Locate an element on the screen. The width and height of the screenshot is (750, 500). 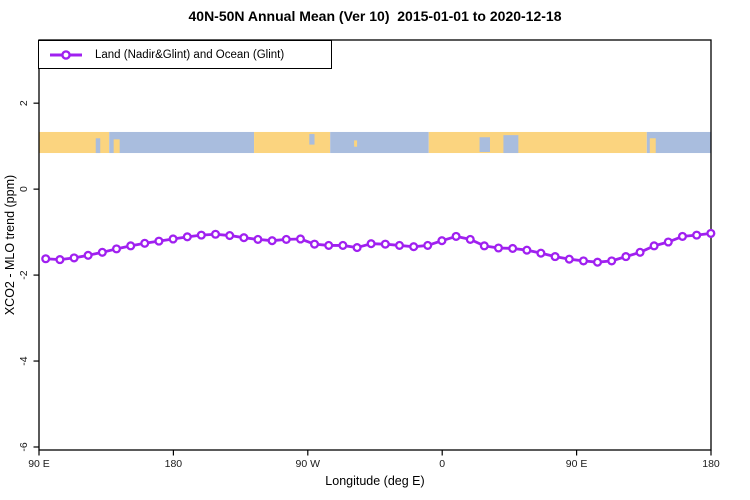
legend: Land (Nadir&Glint) and Ocean (Glint) is located at coordinates (185, 54).